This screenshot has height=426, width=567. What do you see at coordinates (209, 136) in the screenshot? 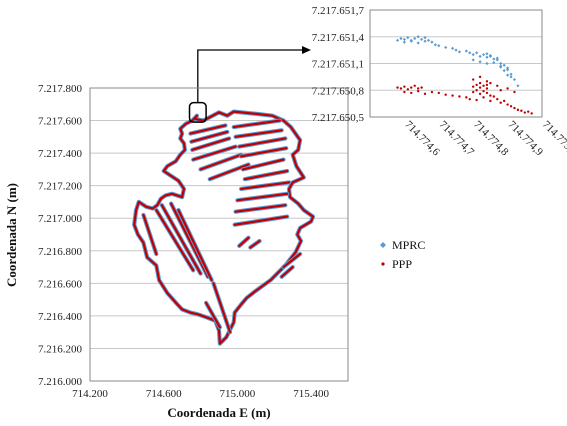
I see `main-pass-1-ppp` at bounding box center [209, 136].